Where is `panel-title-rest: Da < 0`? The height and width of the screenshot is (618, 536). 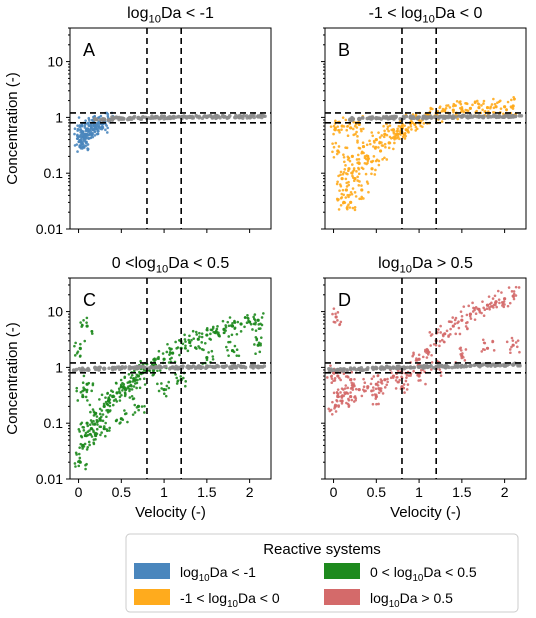
panel-title-rest: Da < 0 is located at coordinates (459, 13).